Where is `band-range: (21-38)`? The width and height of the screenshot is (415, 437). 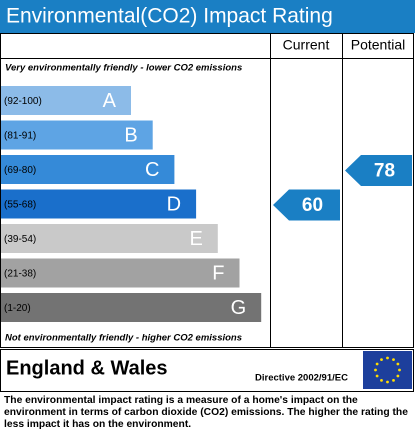
band-range: (21-38) is located at coordinates (20, 274).